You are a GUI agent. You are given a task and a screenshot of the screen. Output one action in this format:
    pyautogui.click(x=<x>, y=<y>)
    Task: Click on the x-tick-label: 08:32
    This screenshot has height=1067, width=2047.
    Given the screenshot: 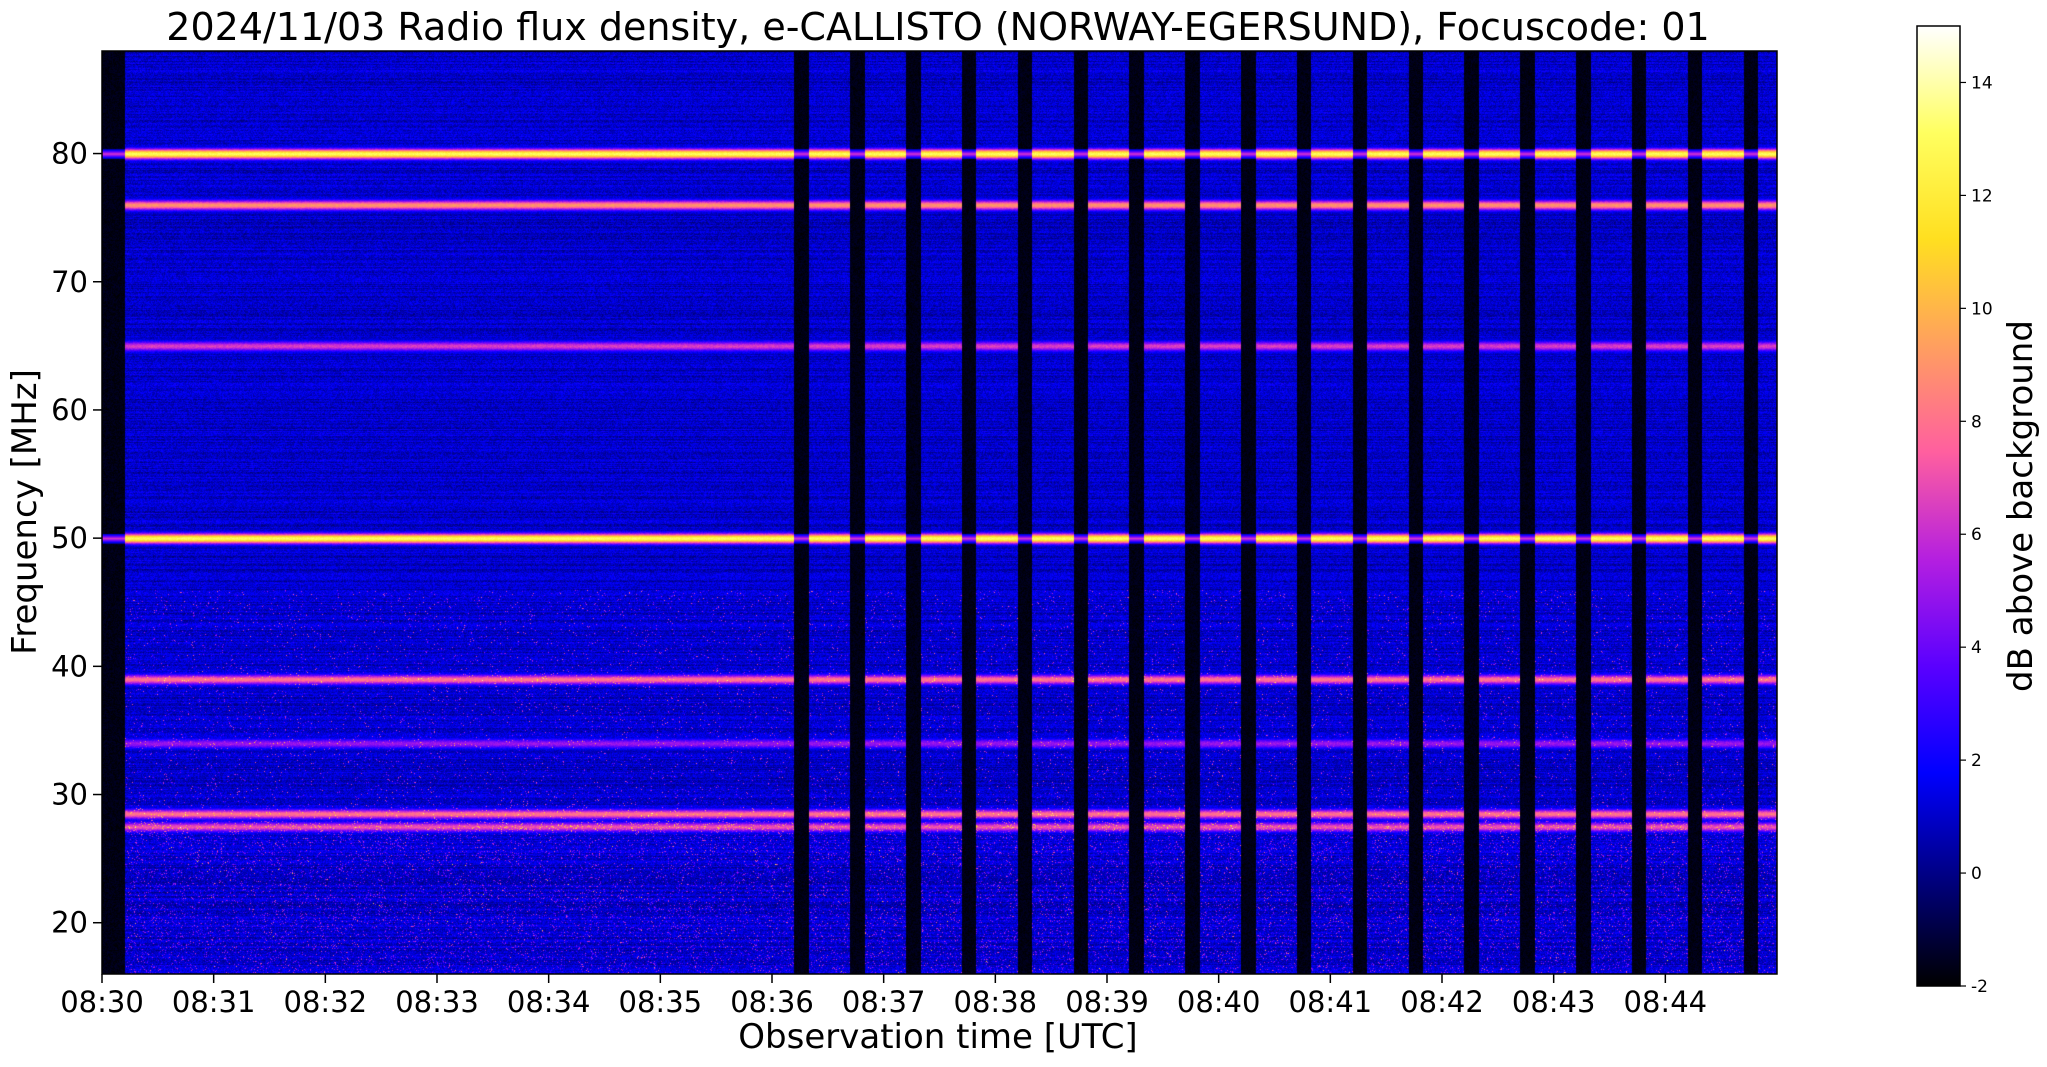 What is the action you would take?
    pyautogui.click(x=326, y=1002)
    